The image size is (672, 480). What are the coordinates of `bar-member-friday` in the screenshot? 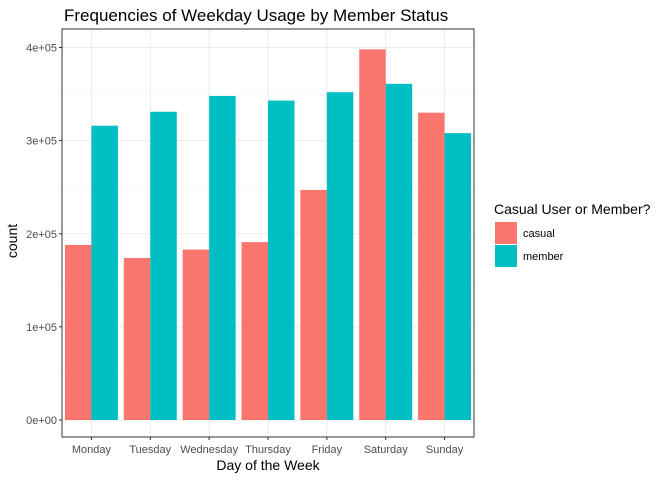 It's located at (340, 256).